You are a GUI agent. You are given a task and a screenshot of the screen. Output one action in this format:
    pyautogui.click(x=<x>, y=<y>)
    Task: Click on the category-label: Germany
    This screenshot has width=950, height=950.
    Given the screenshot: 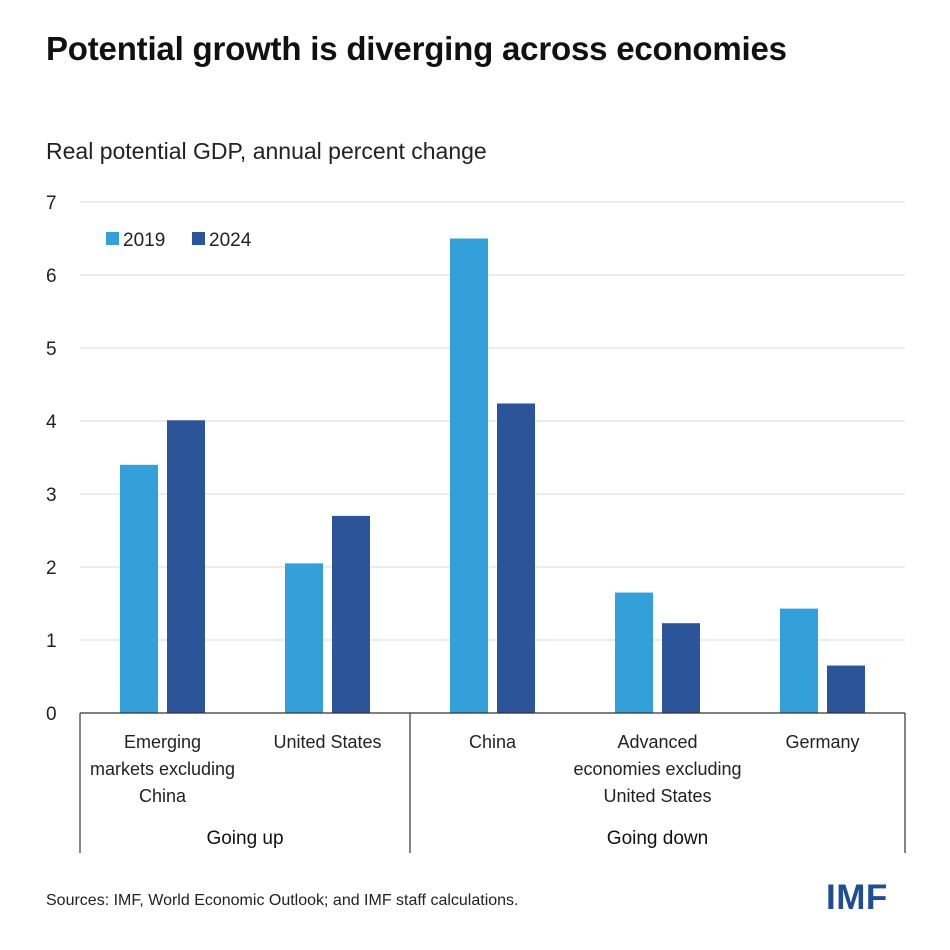 What is the action you would take?
    pyautogui.click(x=822, y=742)
    